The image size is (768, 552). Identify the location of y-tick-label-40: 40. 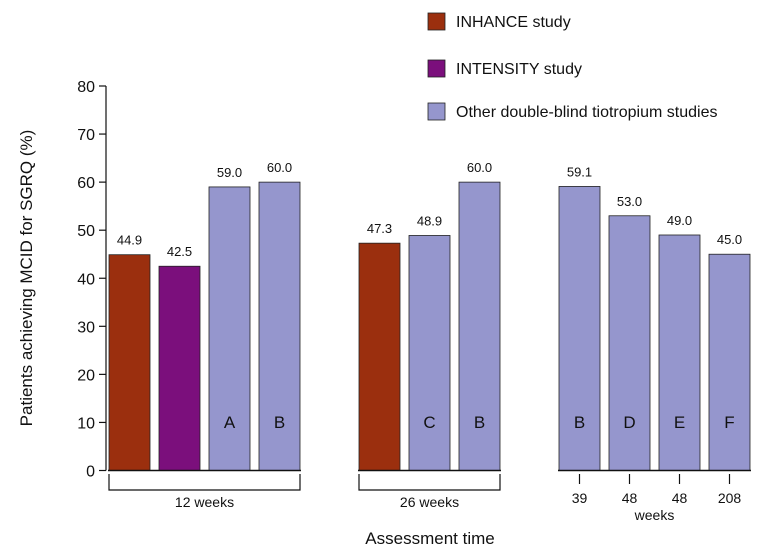
(86, 279).